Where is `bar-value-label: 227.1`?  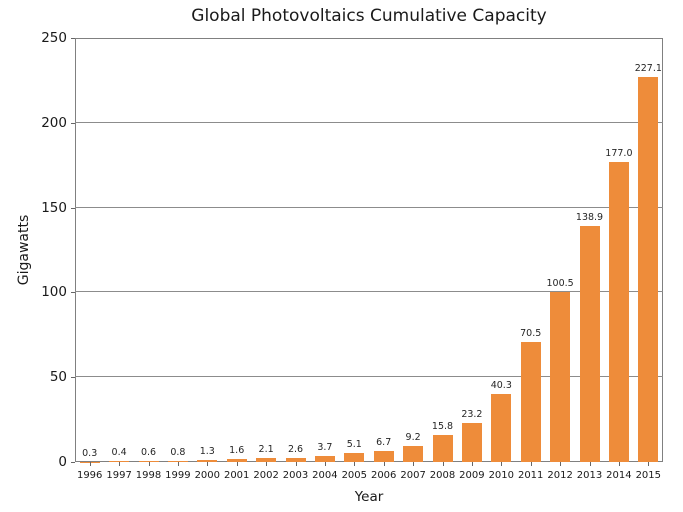
bar-value-label: 227.1 is located at coordinates (648, 68).